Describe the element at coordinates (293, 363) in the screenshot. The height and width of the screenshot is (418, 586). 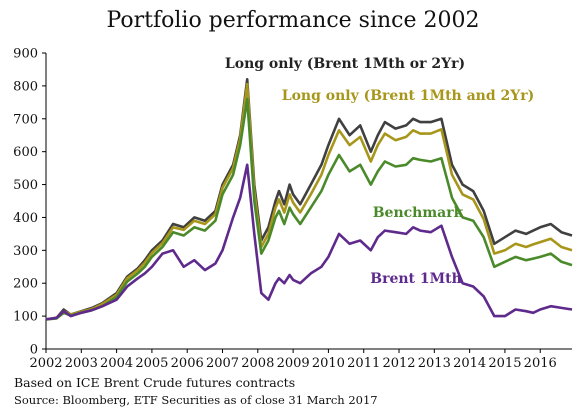
I see `x-tick-label: 2009` at that location.